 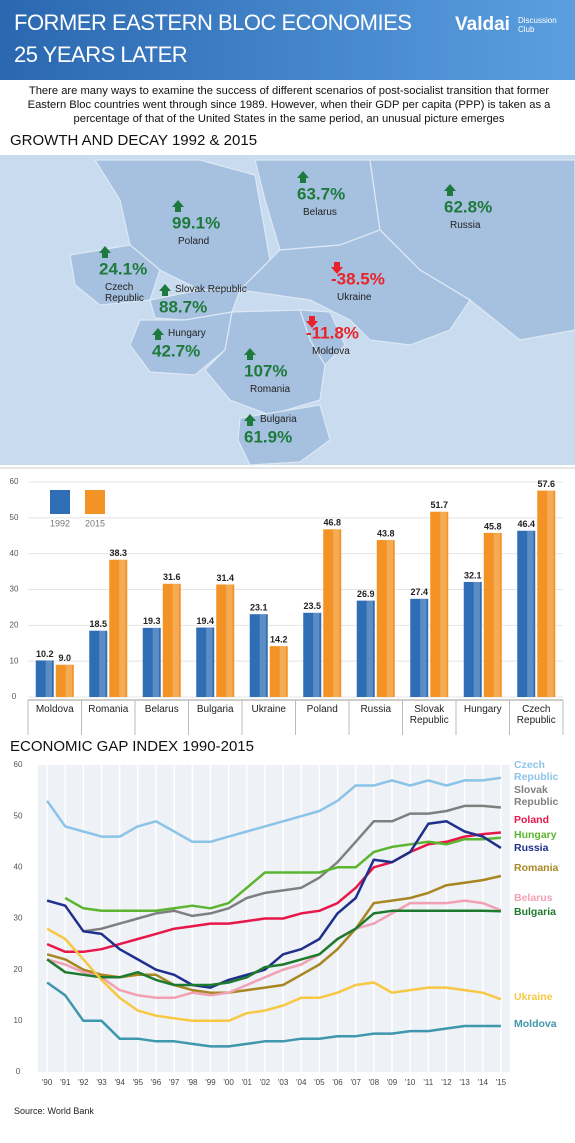 I want to click on x-tick-label: '11, so click(x=428, y=1082).